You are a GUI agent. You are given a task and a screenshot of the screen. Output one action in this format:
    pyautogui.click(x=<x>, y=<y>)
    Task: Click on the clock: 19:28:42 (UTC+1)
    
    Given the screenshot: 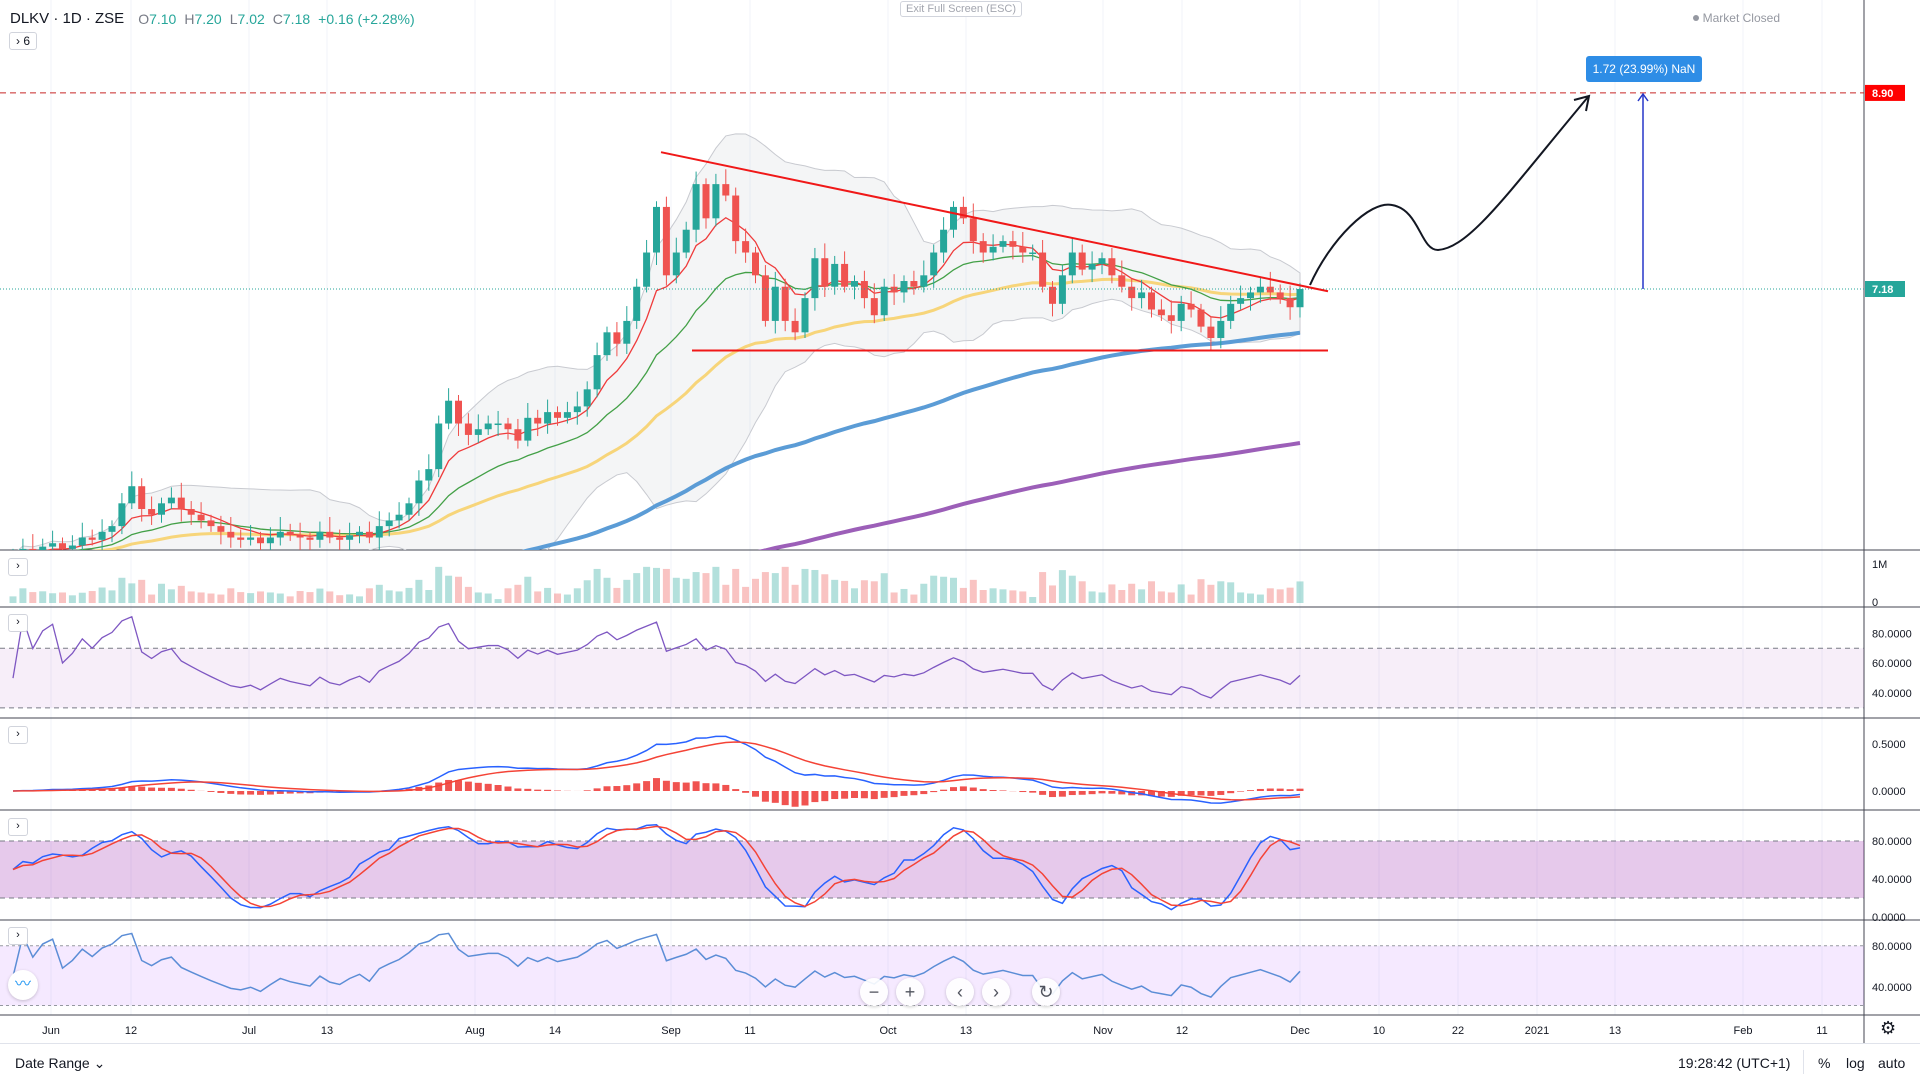 What is the action you would take?
    pyautogui.click(x=1734, y=1063)
    